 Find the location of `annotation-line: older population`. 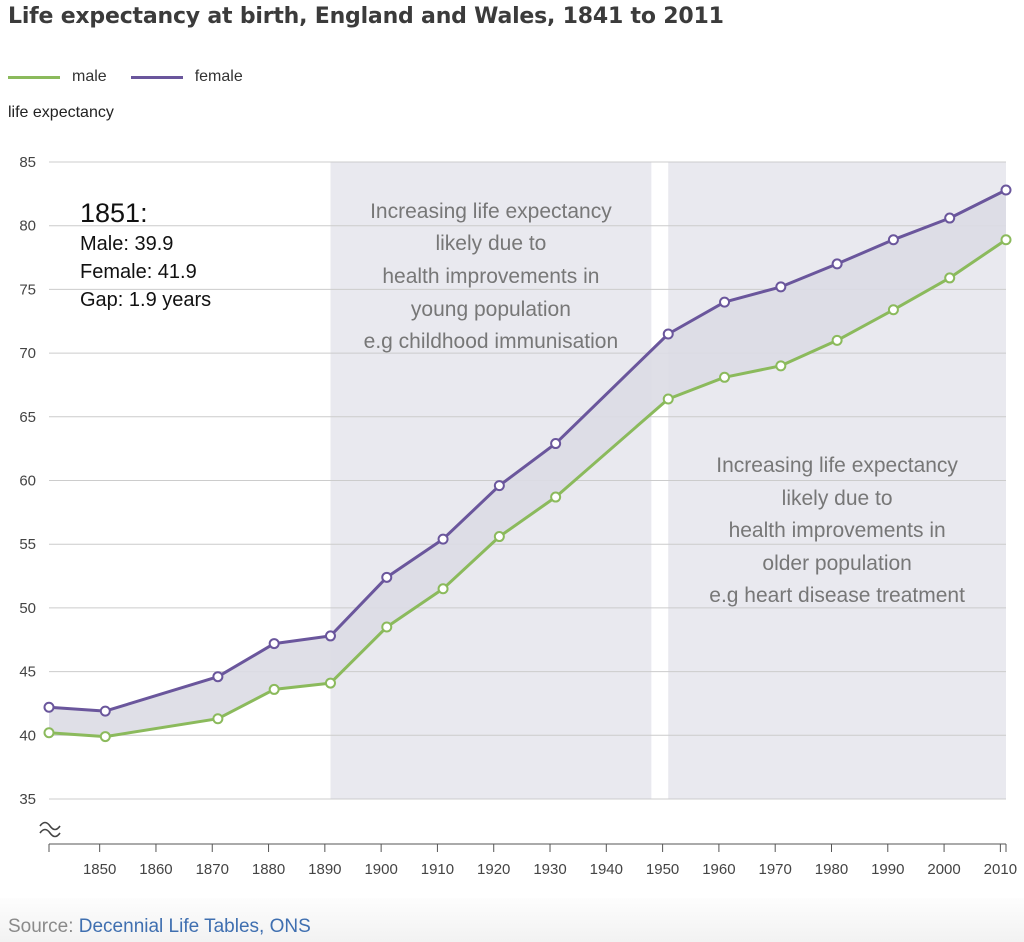

annotation-line: older population is located at coordinates (836, 563).